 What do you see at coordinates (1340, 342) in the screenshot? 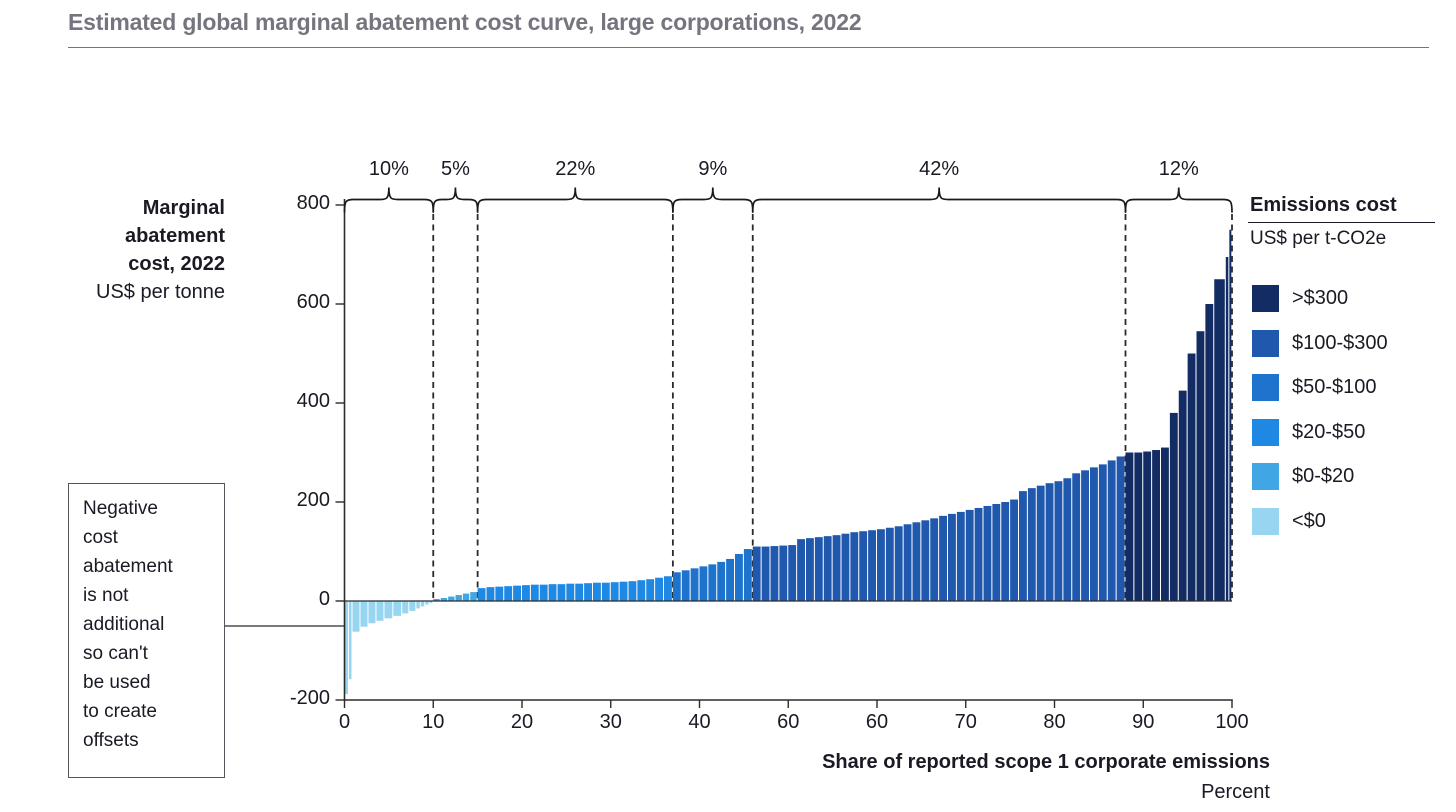
I see `legend-item-label: $100-$300` at bounding box center [1340, 342].